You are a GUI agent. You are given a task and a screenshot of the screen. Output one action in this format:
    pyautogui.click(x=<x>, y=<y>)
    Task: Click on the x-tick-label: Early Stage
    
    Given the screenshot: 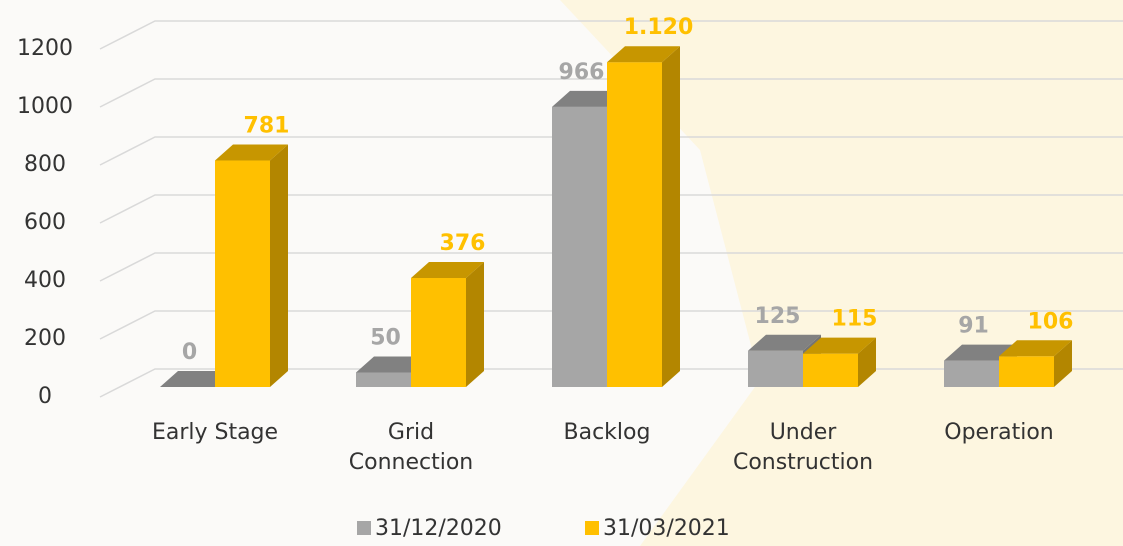 What is the action you would take?
    pyautogui.click(x=215, y=432)
    